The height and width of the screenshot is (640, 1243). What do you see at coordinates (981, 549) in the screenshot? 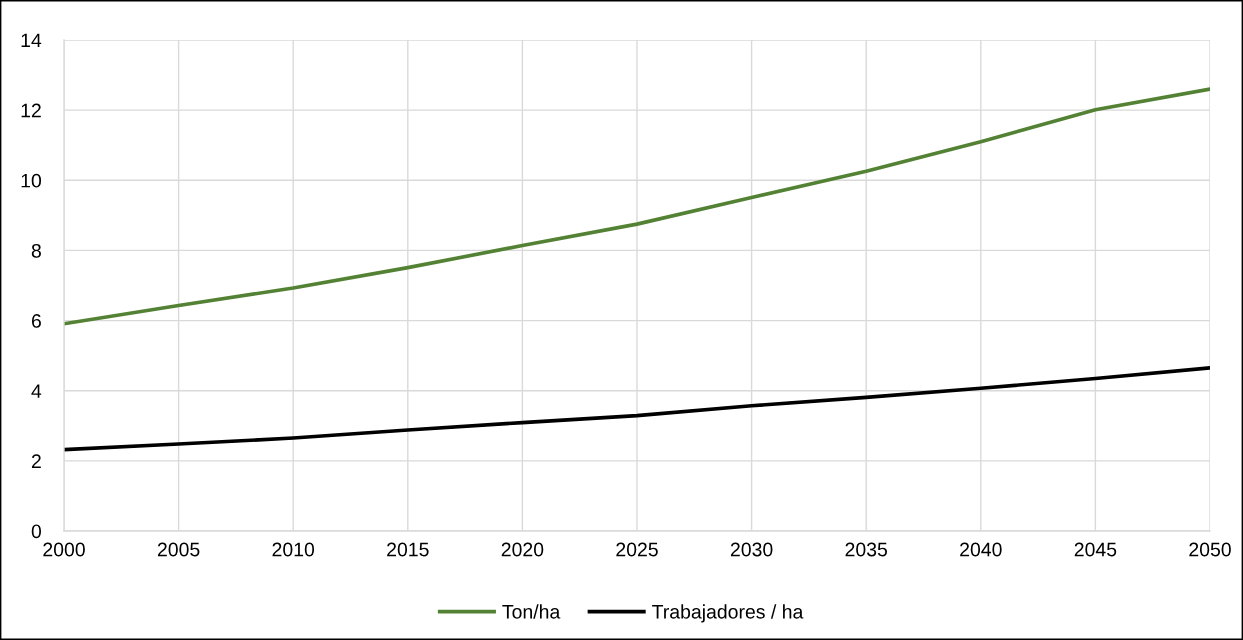
I see `x-tick-label: 2040` at bounding box center [981, 549].